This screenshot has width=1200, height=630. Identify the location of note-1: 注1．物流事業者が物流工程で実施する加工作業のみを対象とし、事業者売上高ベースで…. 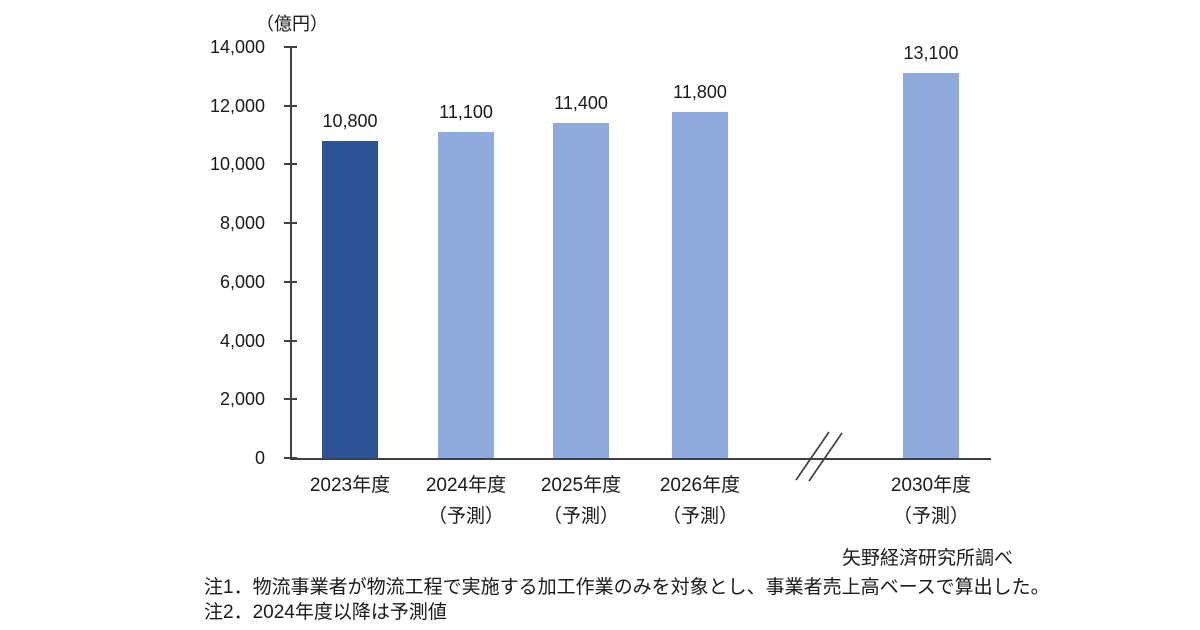
(627, 587).